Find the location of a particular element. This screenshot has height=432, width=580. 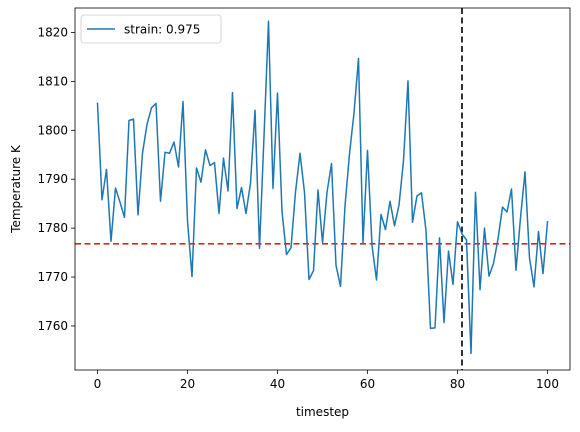

y-axis-ticks: 1760 1770 1780 1790 1800 1810 1820 is located at coordinates (56, 179).